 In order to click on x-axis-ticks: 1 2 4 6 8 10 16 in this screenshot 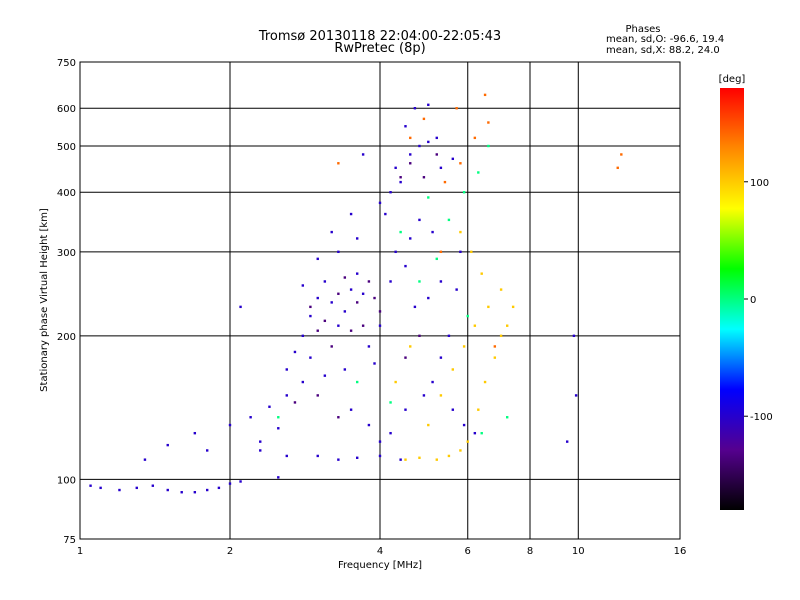, I will do `click(382, 551)`.